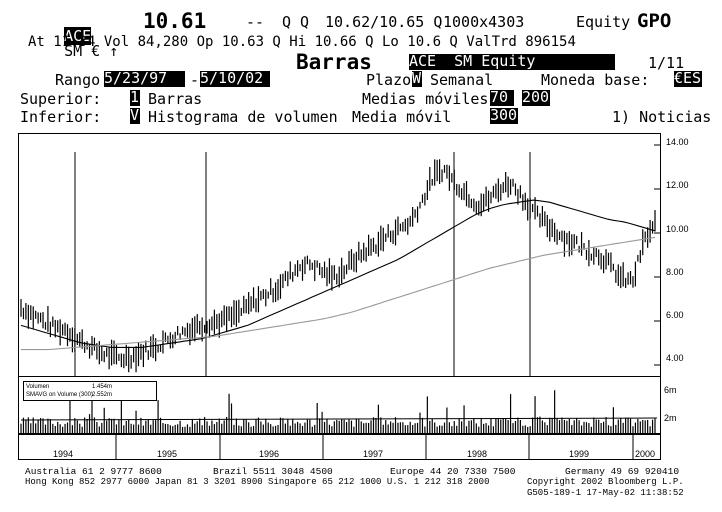 The height and width of the screenshot is (512, 722). Describe the element at coordinates (135, 115) in the screenshot. I see `lower-code-field: V` at that location.